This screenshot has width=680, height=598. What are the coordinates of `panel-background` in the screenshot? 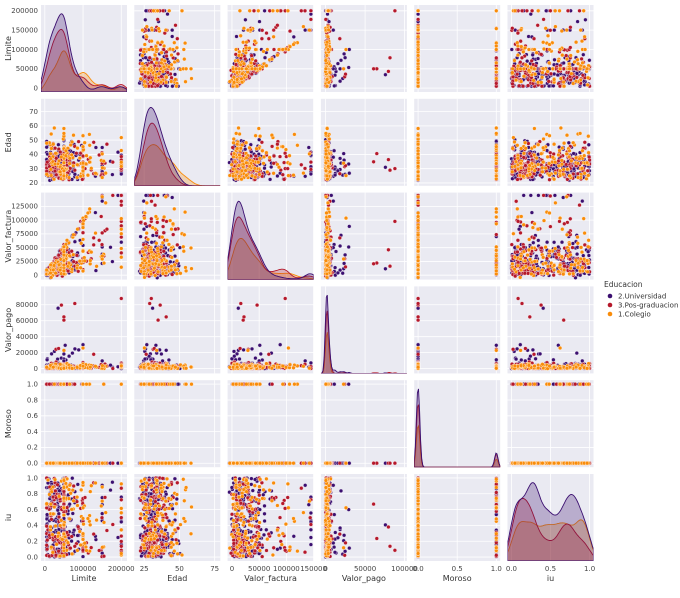 It's located at (177, 142).